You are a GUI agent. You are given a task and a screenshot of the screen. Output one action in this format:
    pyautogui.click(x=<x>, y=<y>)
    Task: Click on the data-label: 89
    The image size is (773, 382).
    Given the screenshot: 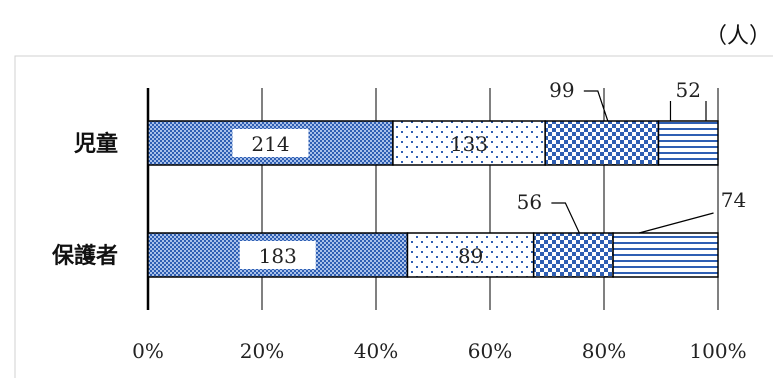 What is the action you would take?
    pyautogui.click(x=470, y=256)
    